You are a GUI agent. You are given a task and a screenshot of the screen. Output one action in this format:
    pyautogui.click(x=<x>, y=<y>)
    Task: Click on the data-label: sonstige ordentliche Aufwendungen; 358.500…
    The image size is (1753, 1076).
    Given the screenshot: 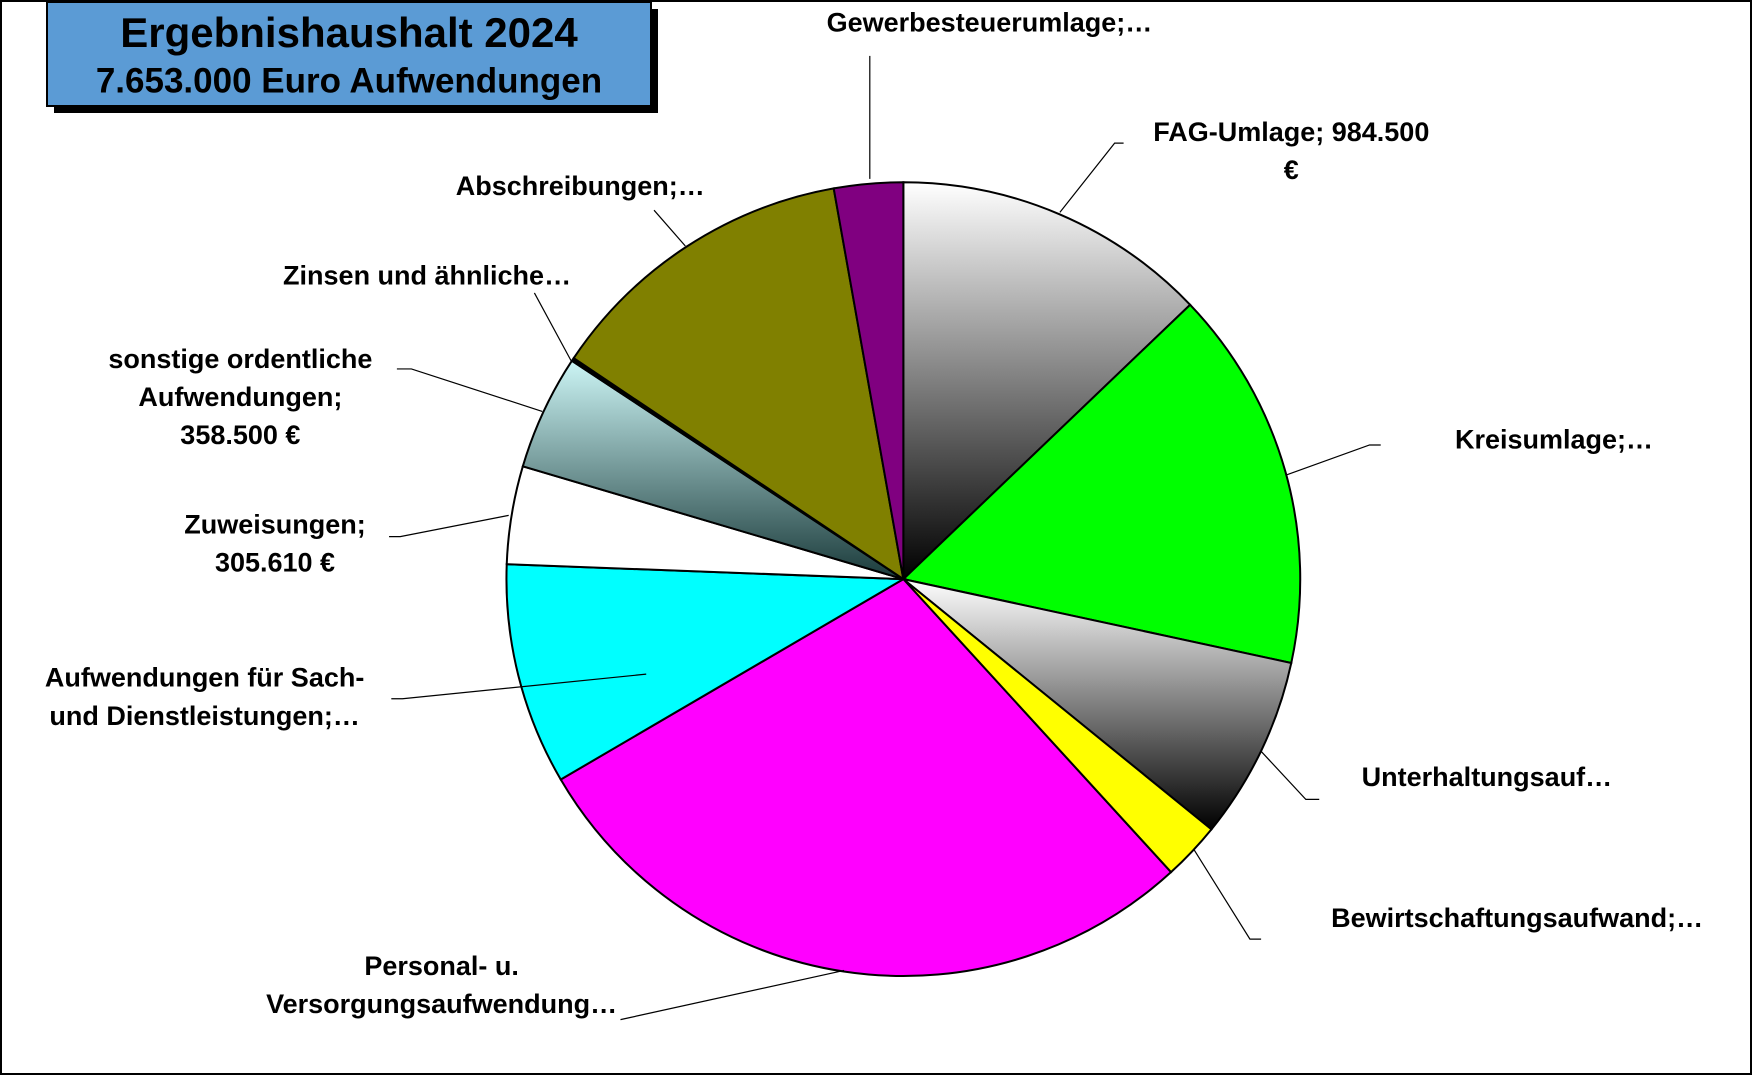 What is the action you would take?
    pyautogui.click(x=240, y=397)
    